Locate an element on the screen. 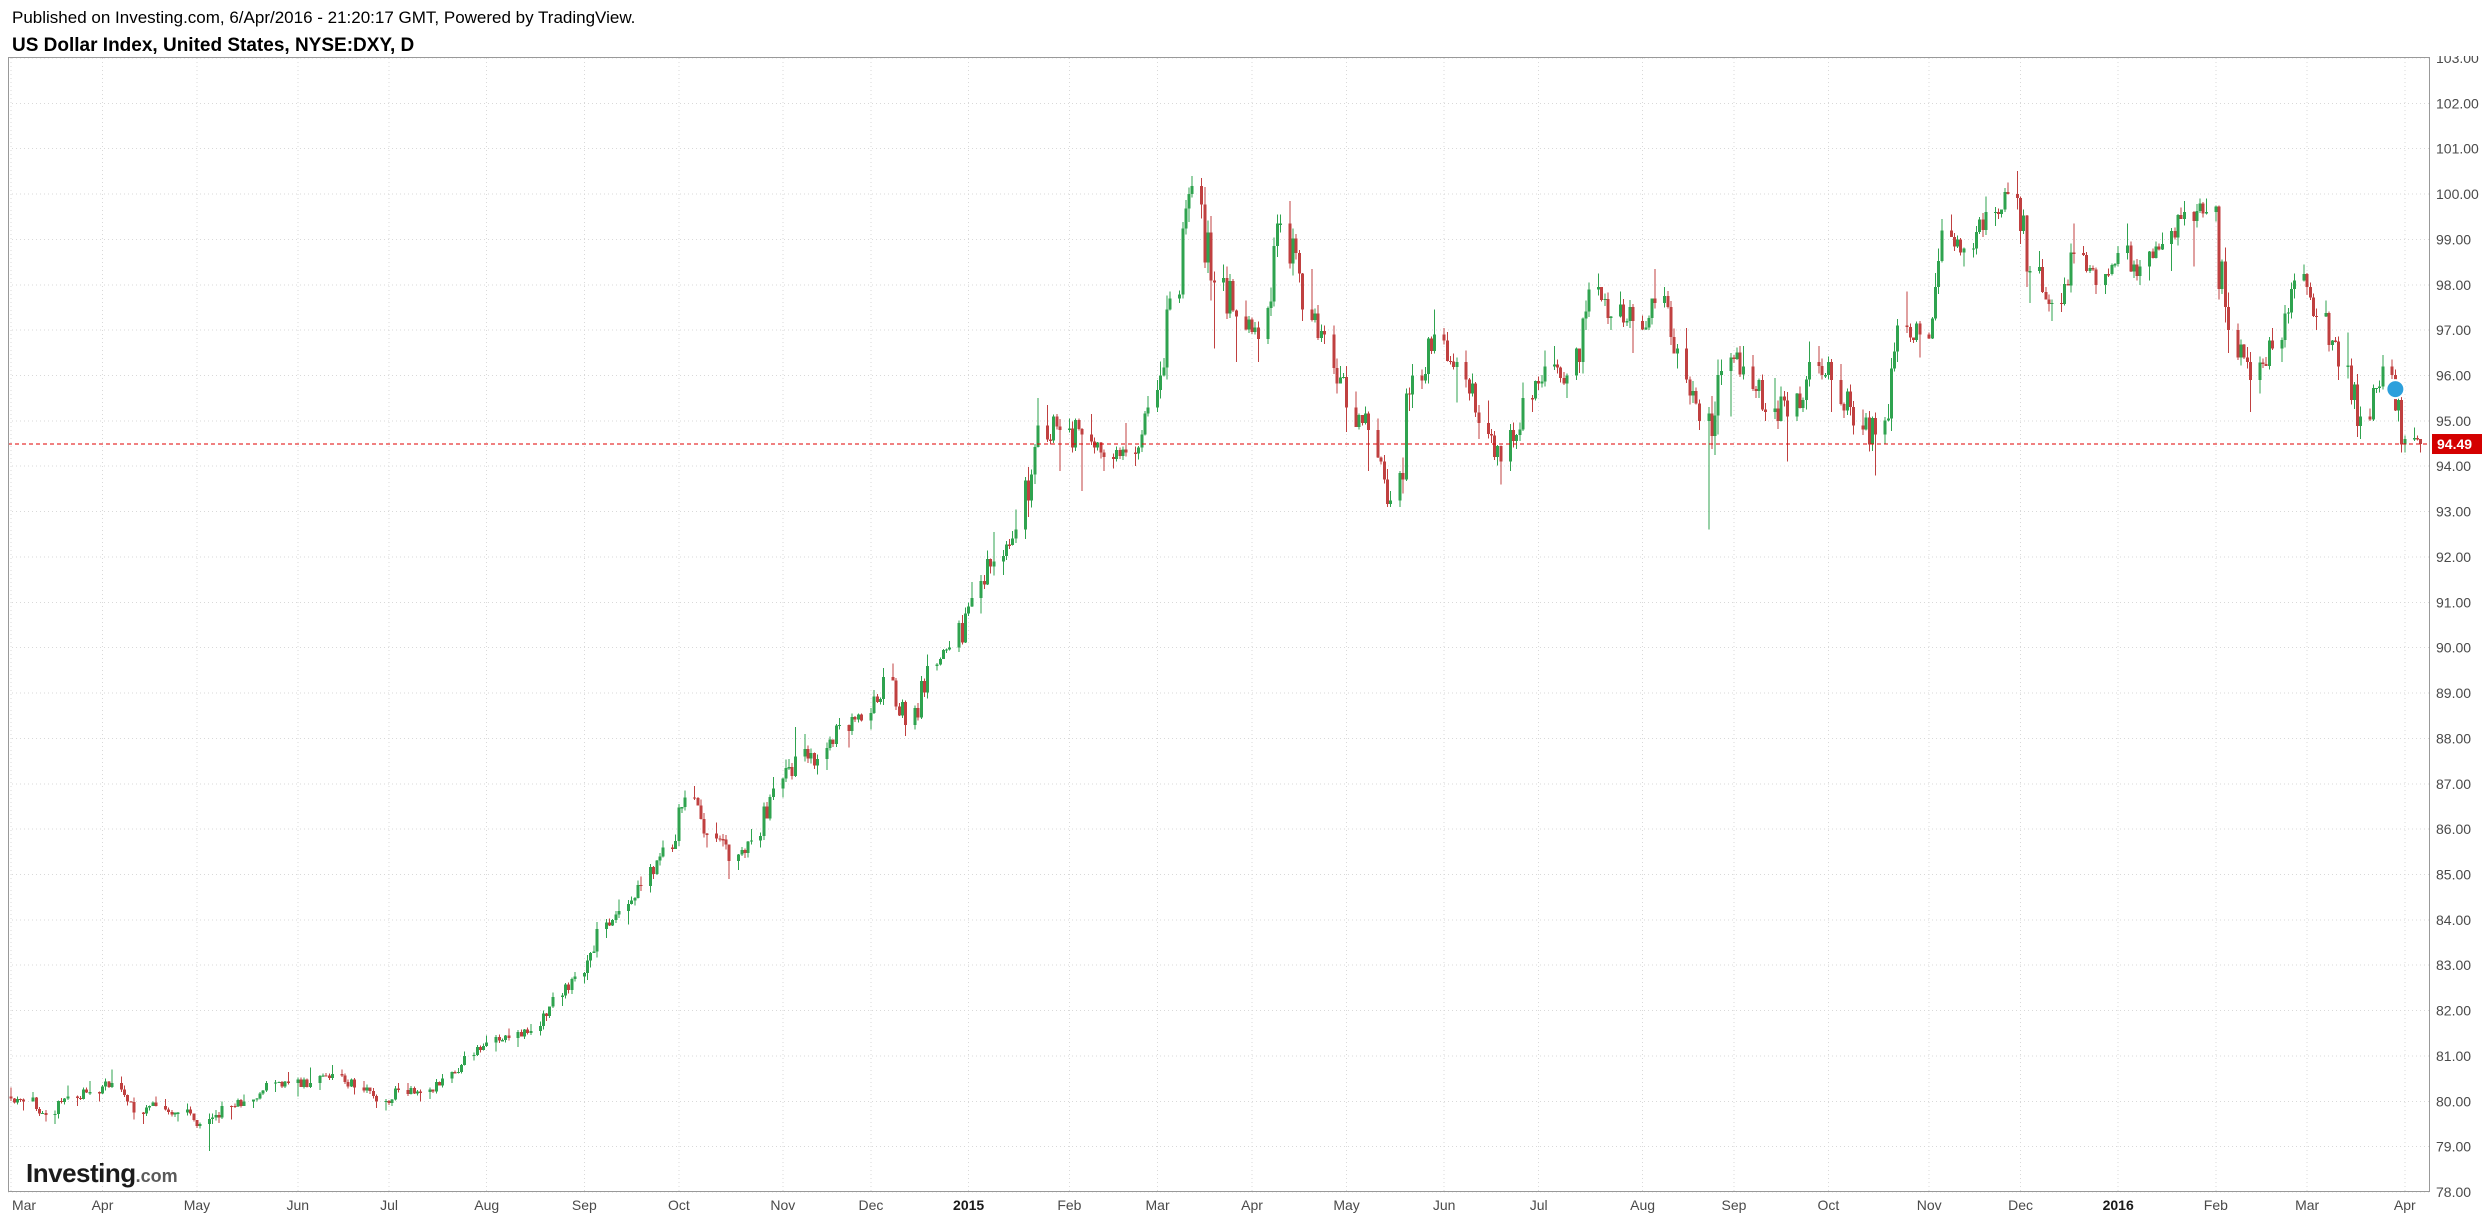  svg-text: 88.00 is located at coordinates (2453, 738).